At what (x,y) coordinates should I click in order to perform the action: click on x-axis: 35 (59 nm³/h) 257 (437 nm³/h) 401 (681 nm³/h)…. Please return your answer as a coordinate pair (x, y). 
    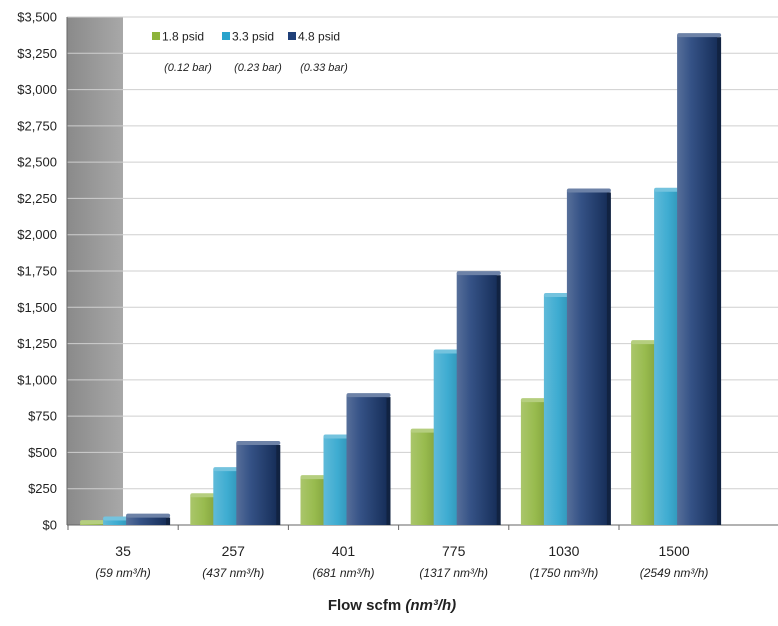
    Looking at the image, I should click on (388, 552).